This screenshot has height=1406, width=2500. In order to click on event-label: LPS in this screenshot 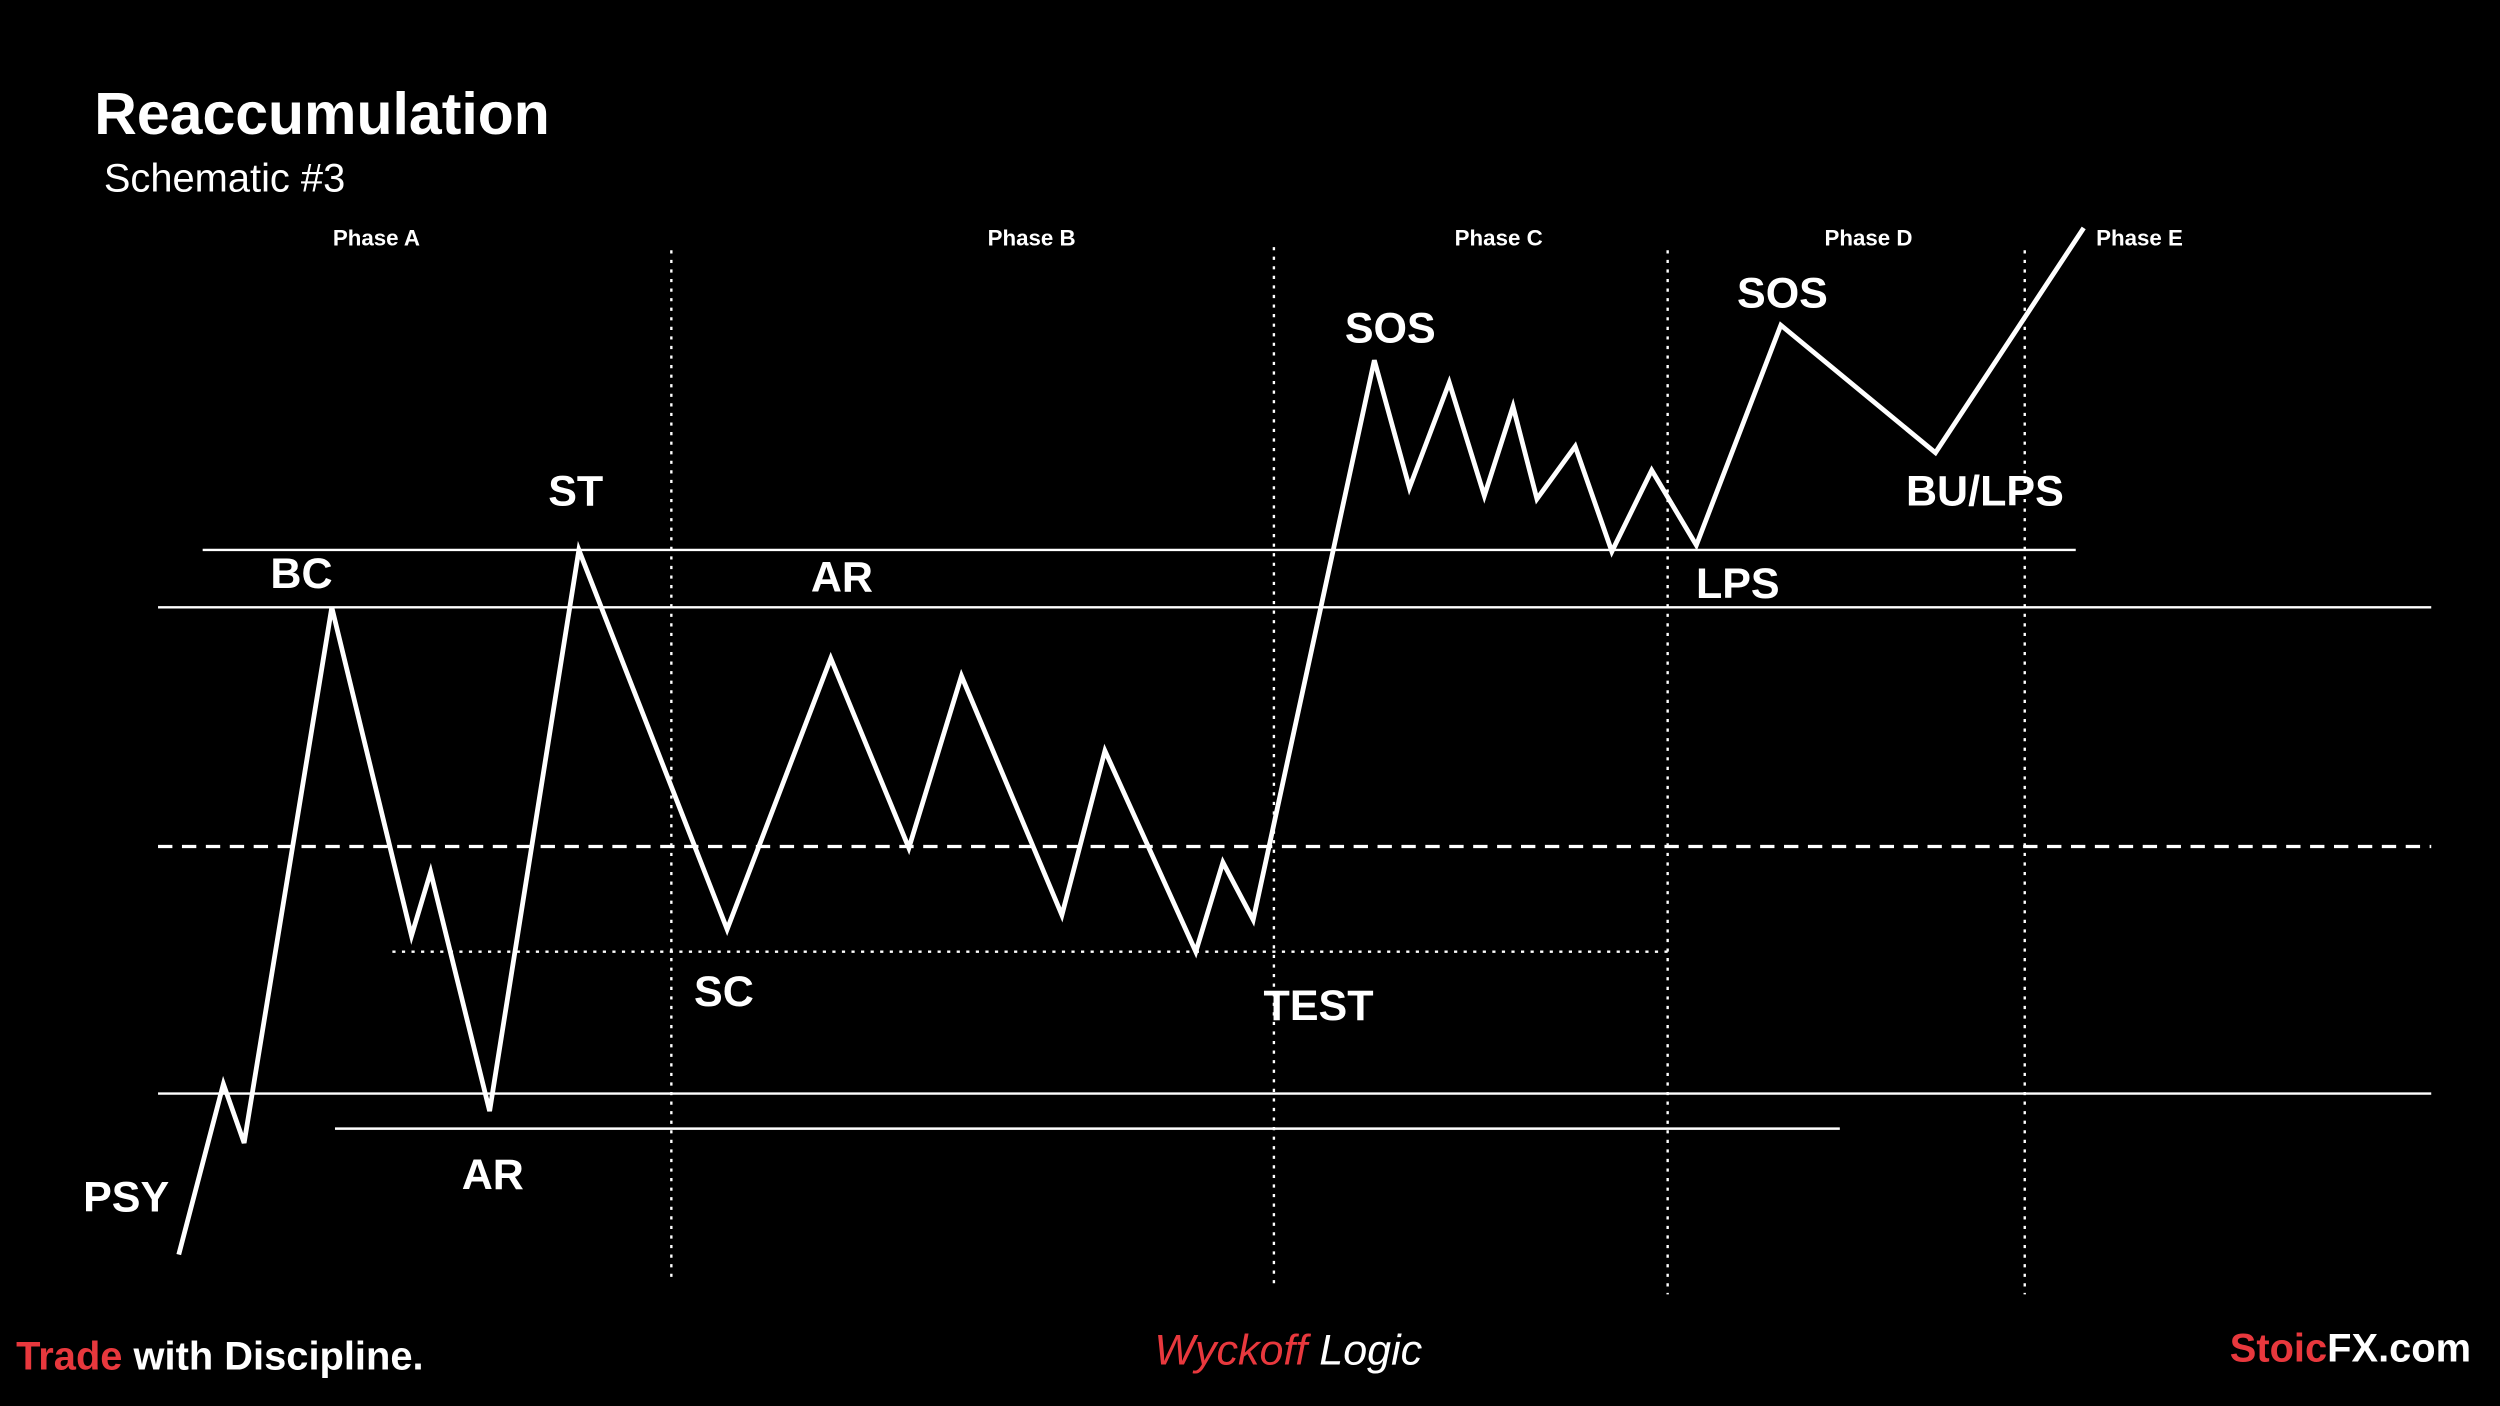, I will do `click(1738, 584)`.